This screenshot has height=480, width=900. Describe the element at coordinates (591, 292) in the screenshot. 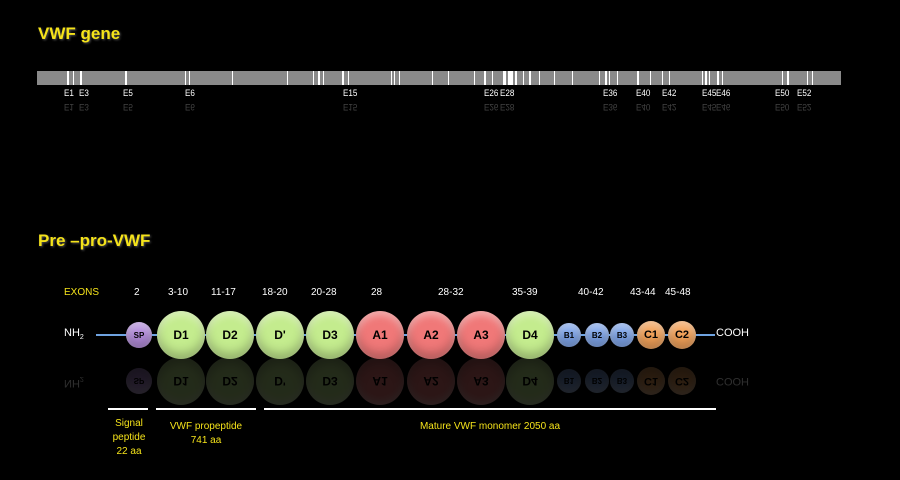

I see `exon-range-label: 40-42` at that location.